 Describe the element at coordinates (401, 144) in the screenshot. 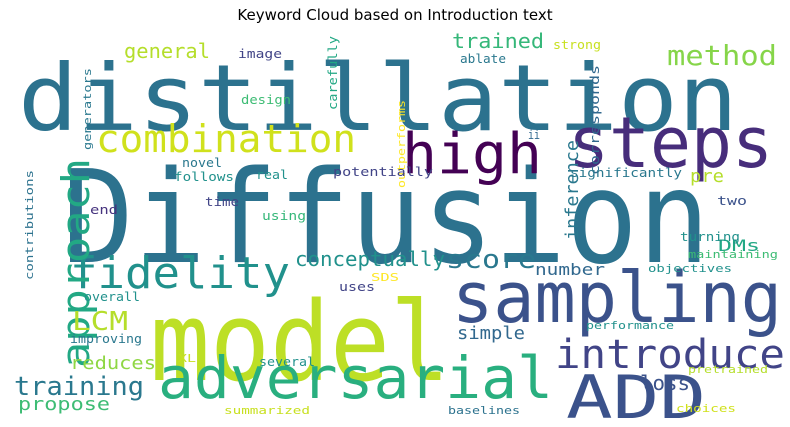

I see `word-outperforms: outperforms` at that location.